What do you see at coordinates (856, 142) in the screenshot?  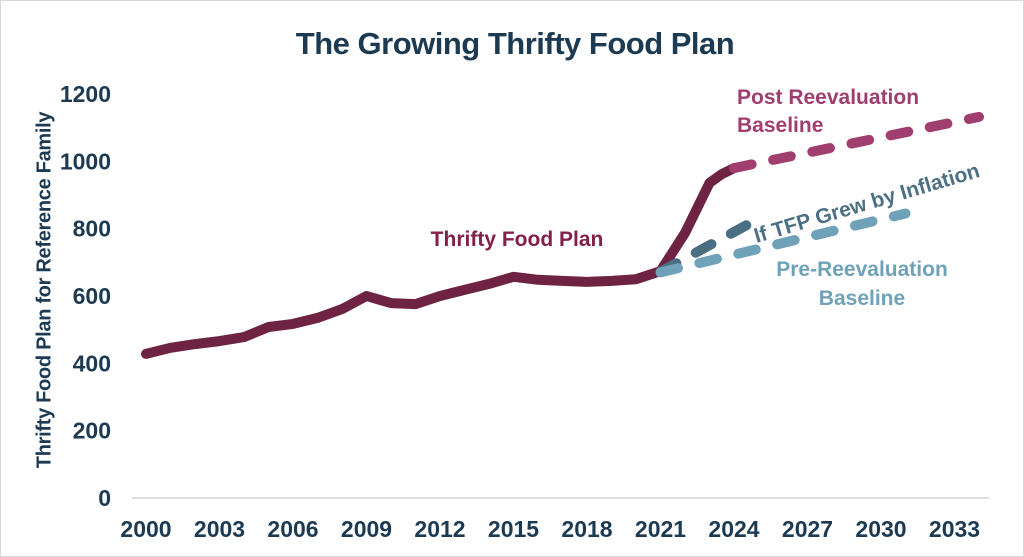 I see `series-post-reevaluation-baseline` at bounding box center [856, 142].